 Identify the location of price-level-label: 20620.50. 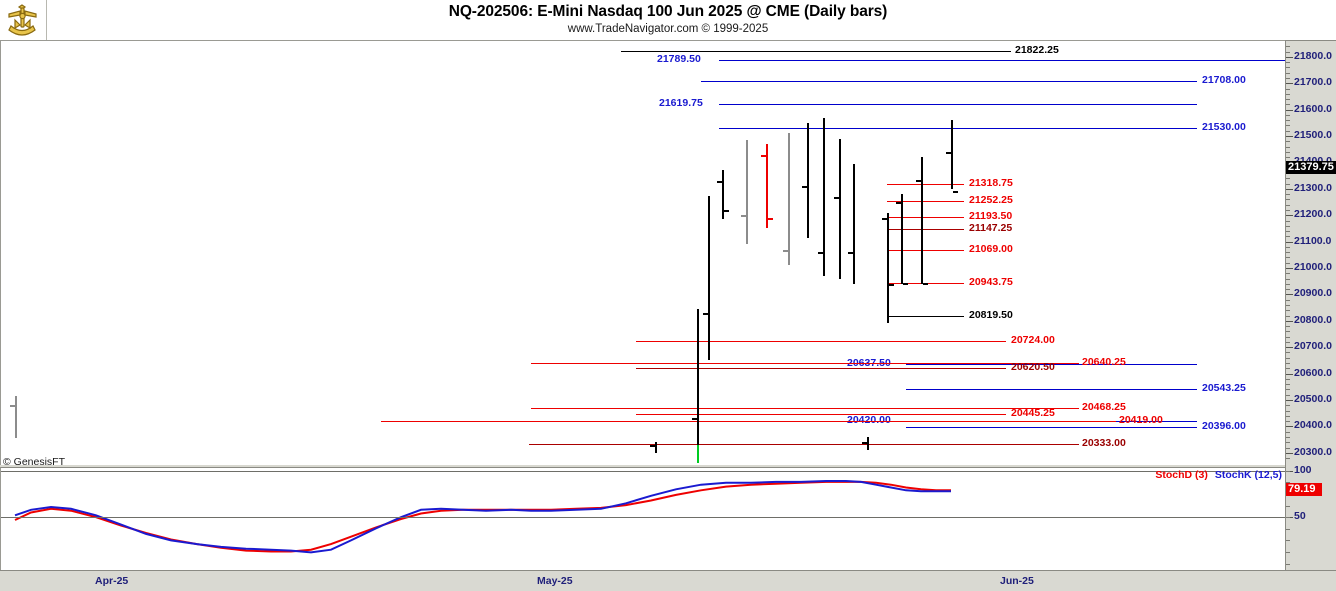
(1033, 367).